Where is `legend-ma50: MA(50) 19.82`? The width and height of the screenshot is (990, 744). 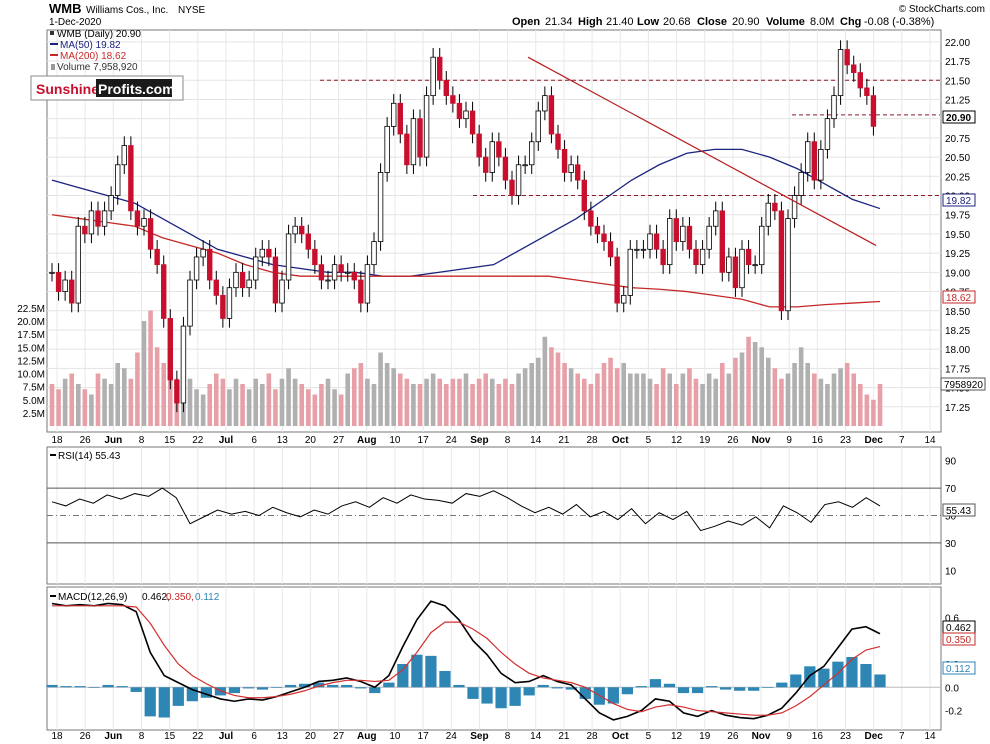 legend-ma50: MA(50) 19.82 is located at coordinates (90, 45).